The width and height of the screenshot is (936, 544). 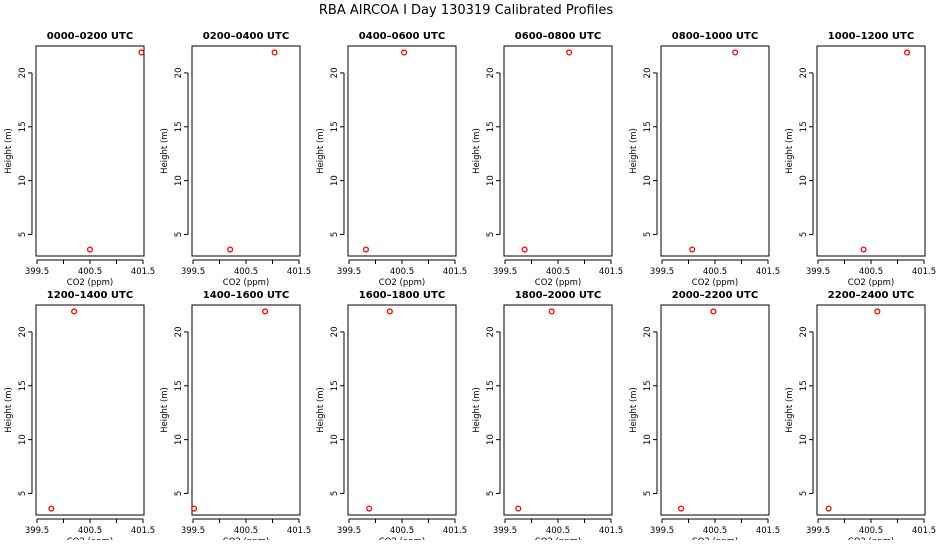 What do you see at coordinates (90, 36) in the screenshot?
I see `panel-title: 0000–0200 UTC` at bounding box center [90, 36].